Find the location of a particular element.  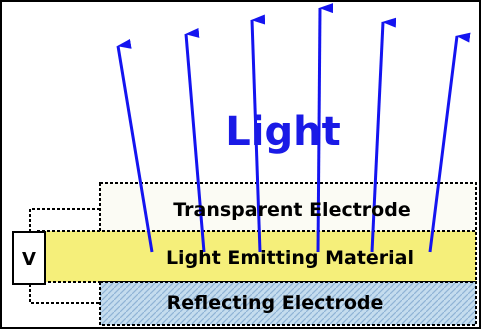

light-emitting-layer is located at coordinates (256, 256).